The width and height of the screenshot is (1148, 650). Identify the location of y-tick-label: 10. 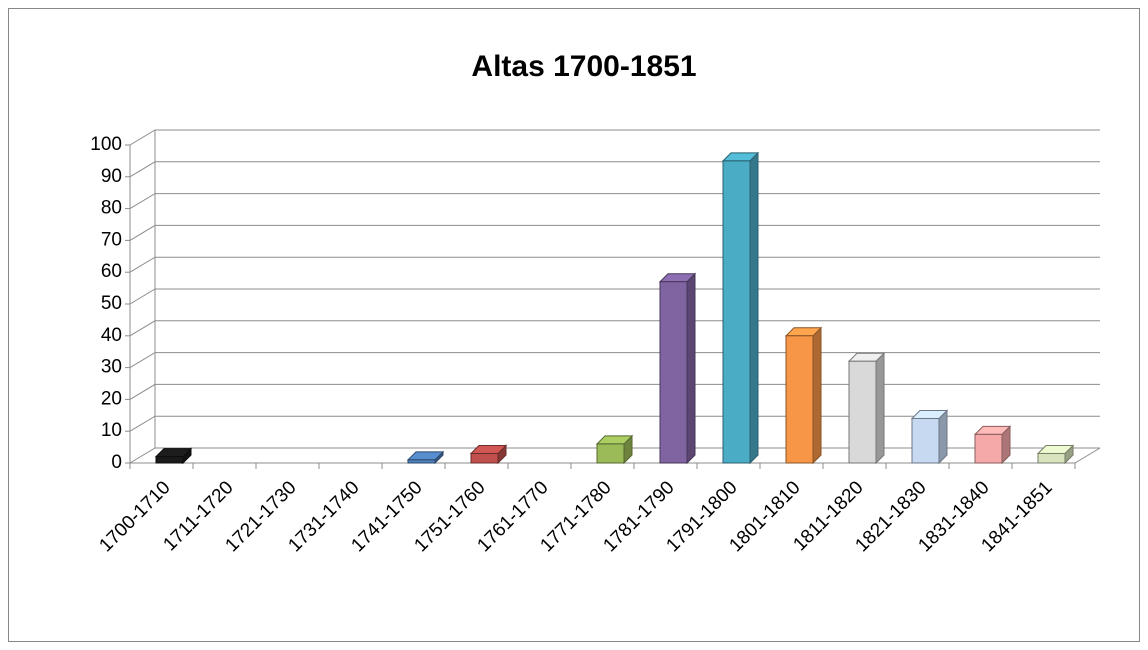
(111, 430).